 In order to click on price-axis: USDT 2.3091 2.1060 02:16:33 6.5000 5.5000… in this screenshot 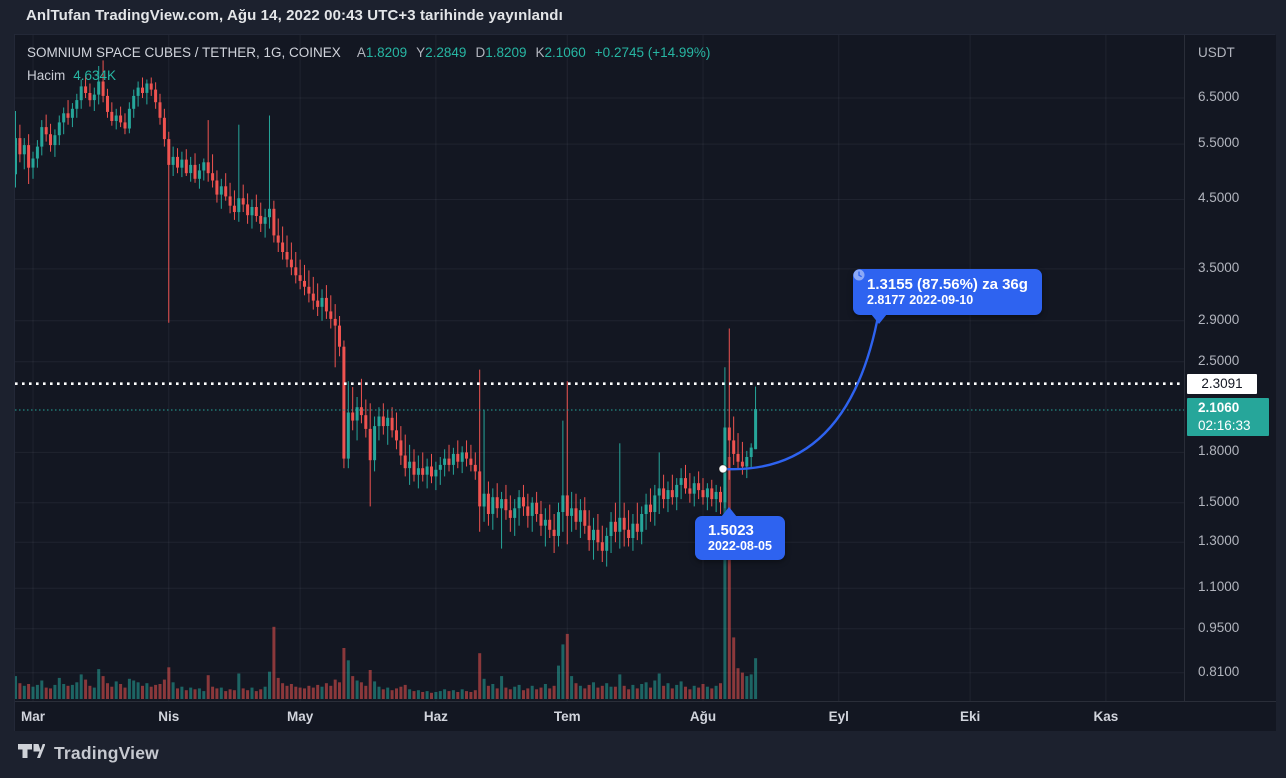, I will do `click(1230, 368)`.